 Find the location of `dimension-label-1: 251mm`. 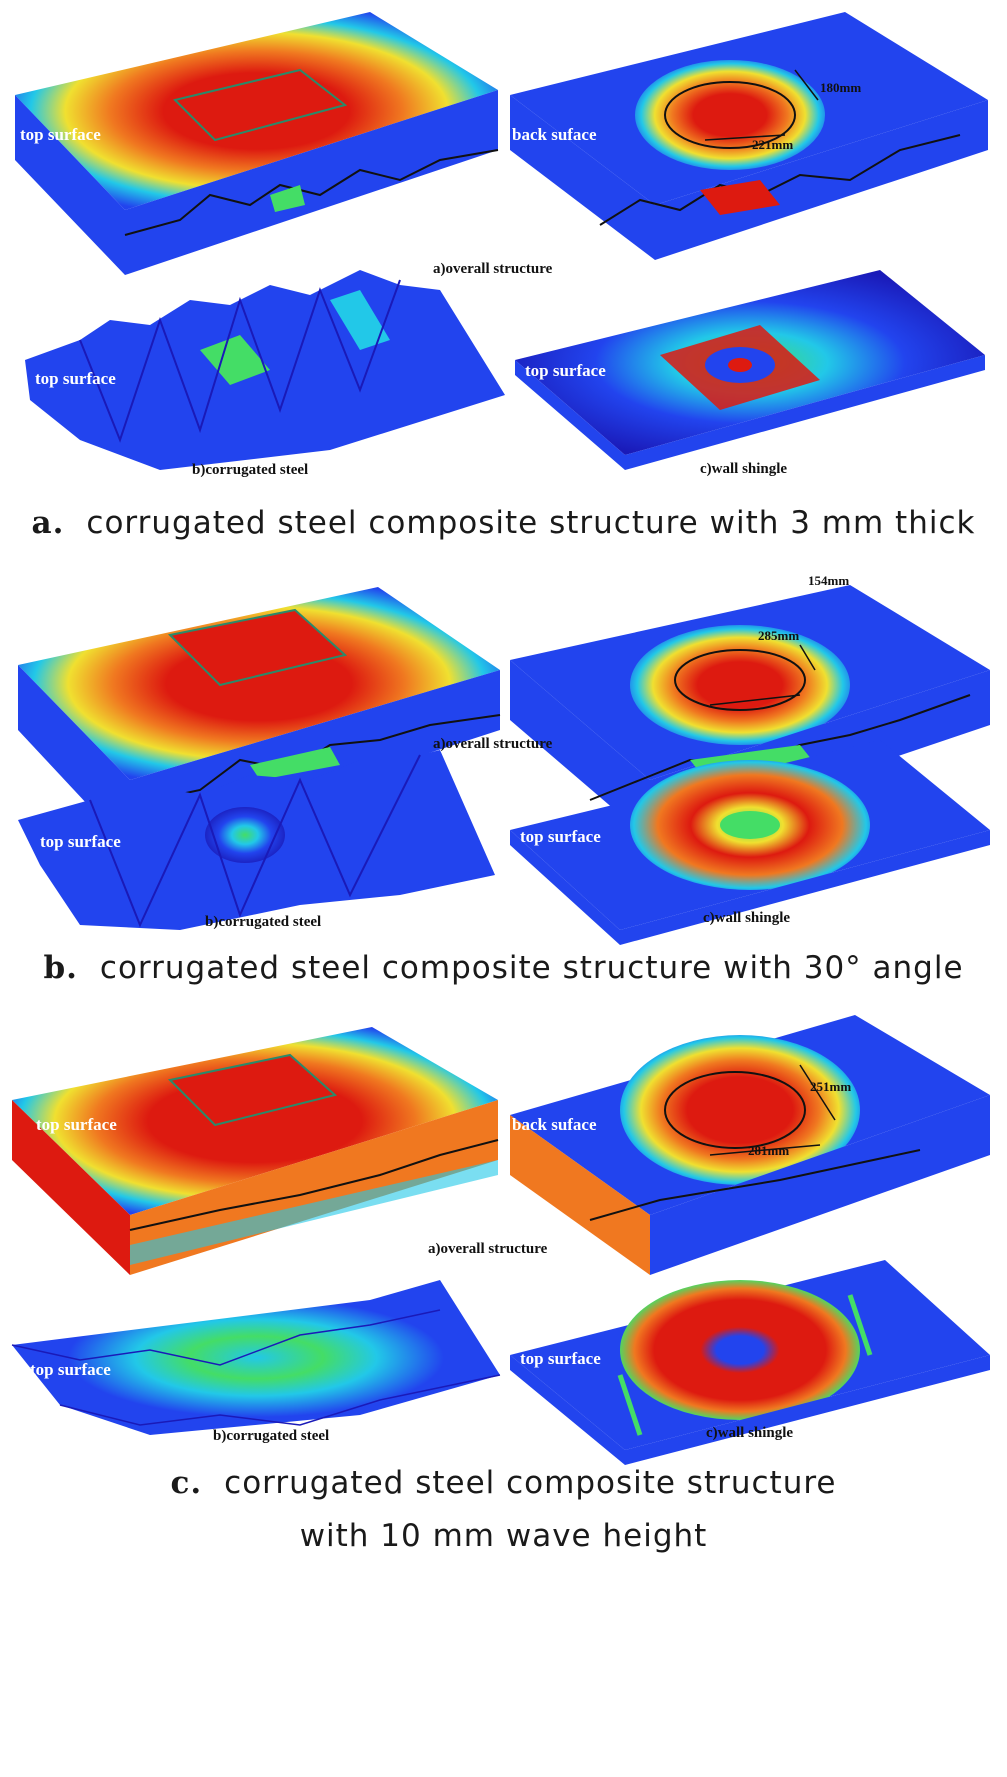

dimension-label-1: 251mm is located at coordinates (830, 1086).